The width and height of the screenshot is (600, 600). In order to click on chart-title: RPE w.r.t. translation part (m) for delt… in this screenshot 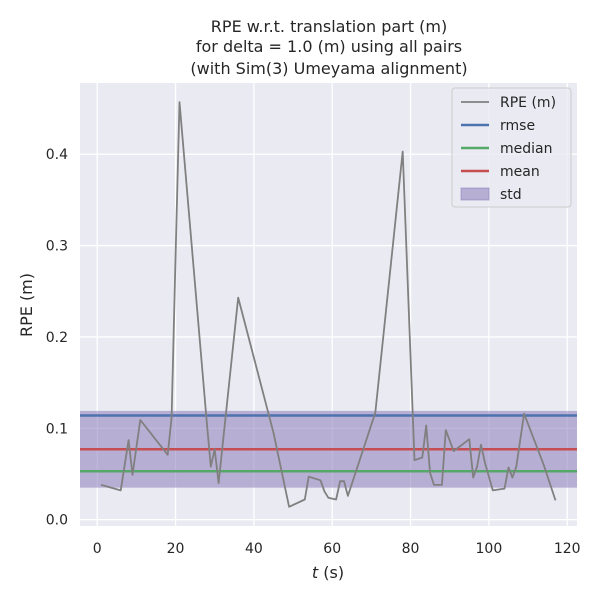, I will do `click(328, 47)`.